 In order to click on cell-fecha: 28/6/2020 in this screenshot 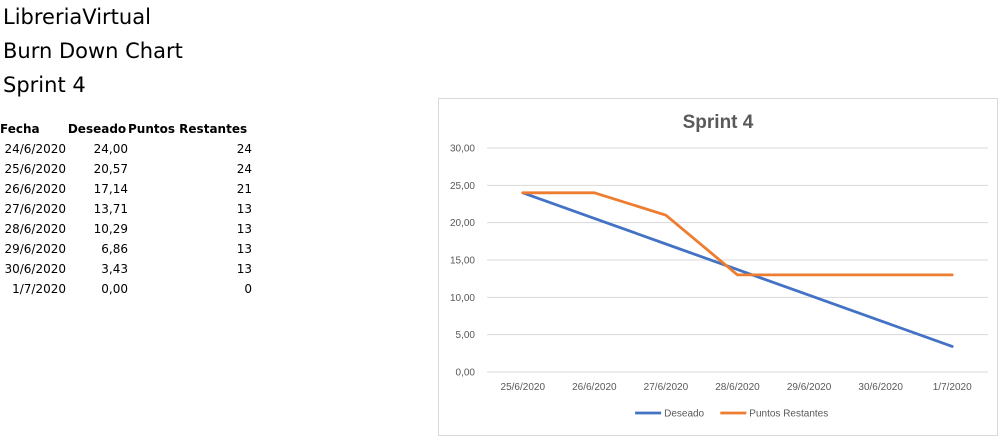, I will do `click(35, 229)`.